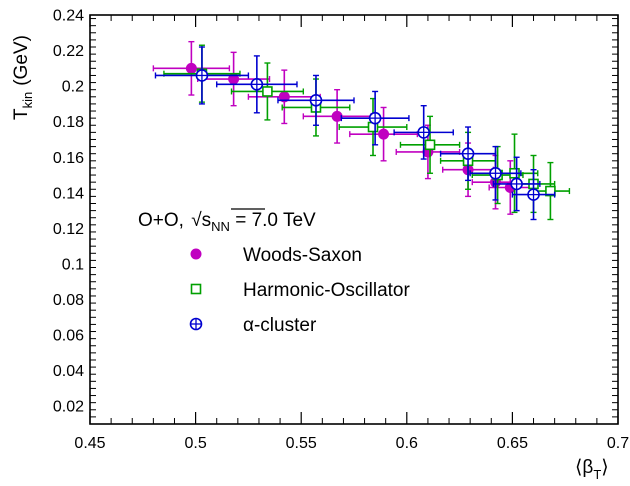 Image resolution: width=630 pixels, height=486 pixels. I want to click on sqrt-radicand: s, so click(207, 220).